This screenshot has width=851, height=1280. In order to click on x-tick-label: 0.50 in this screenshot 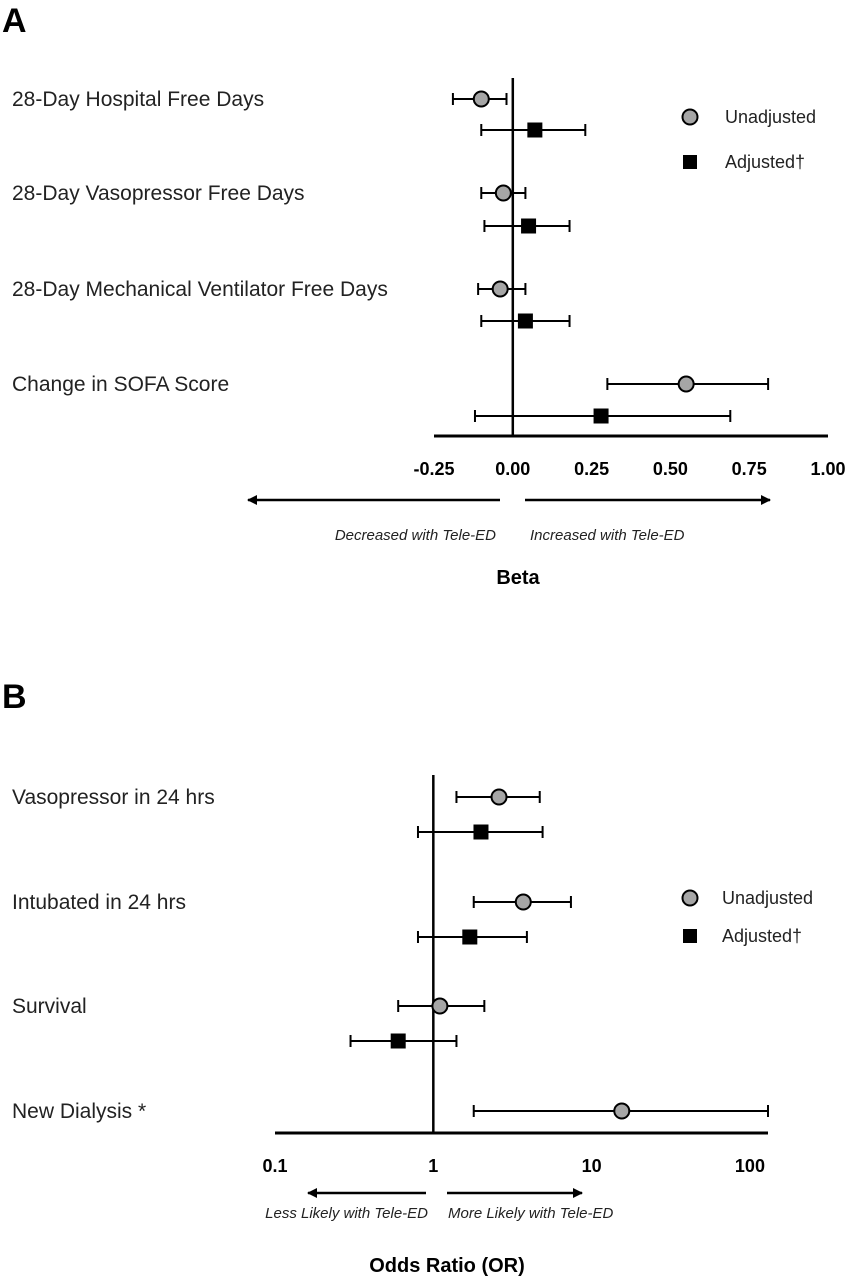, I will do `click(670, 469)`.